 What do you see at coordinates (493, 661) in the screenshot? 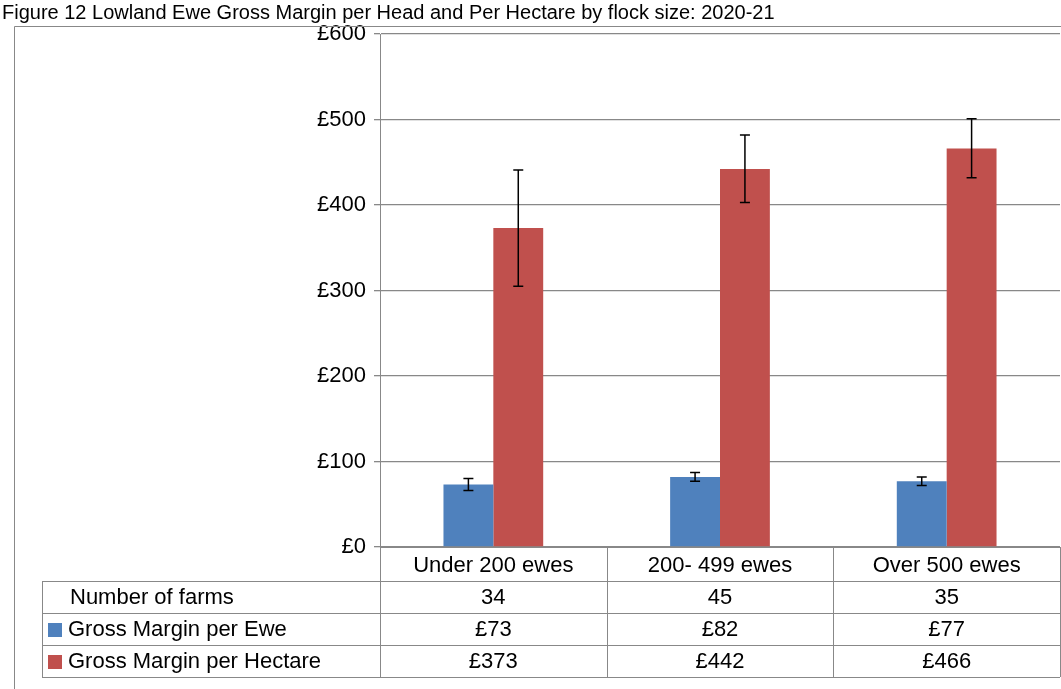
I see `data-label: £373` at bounding box center [493, 661].